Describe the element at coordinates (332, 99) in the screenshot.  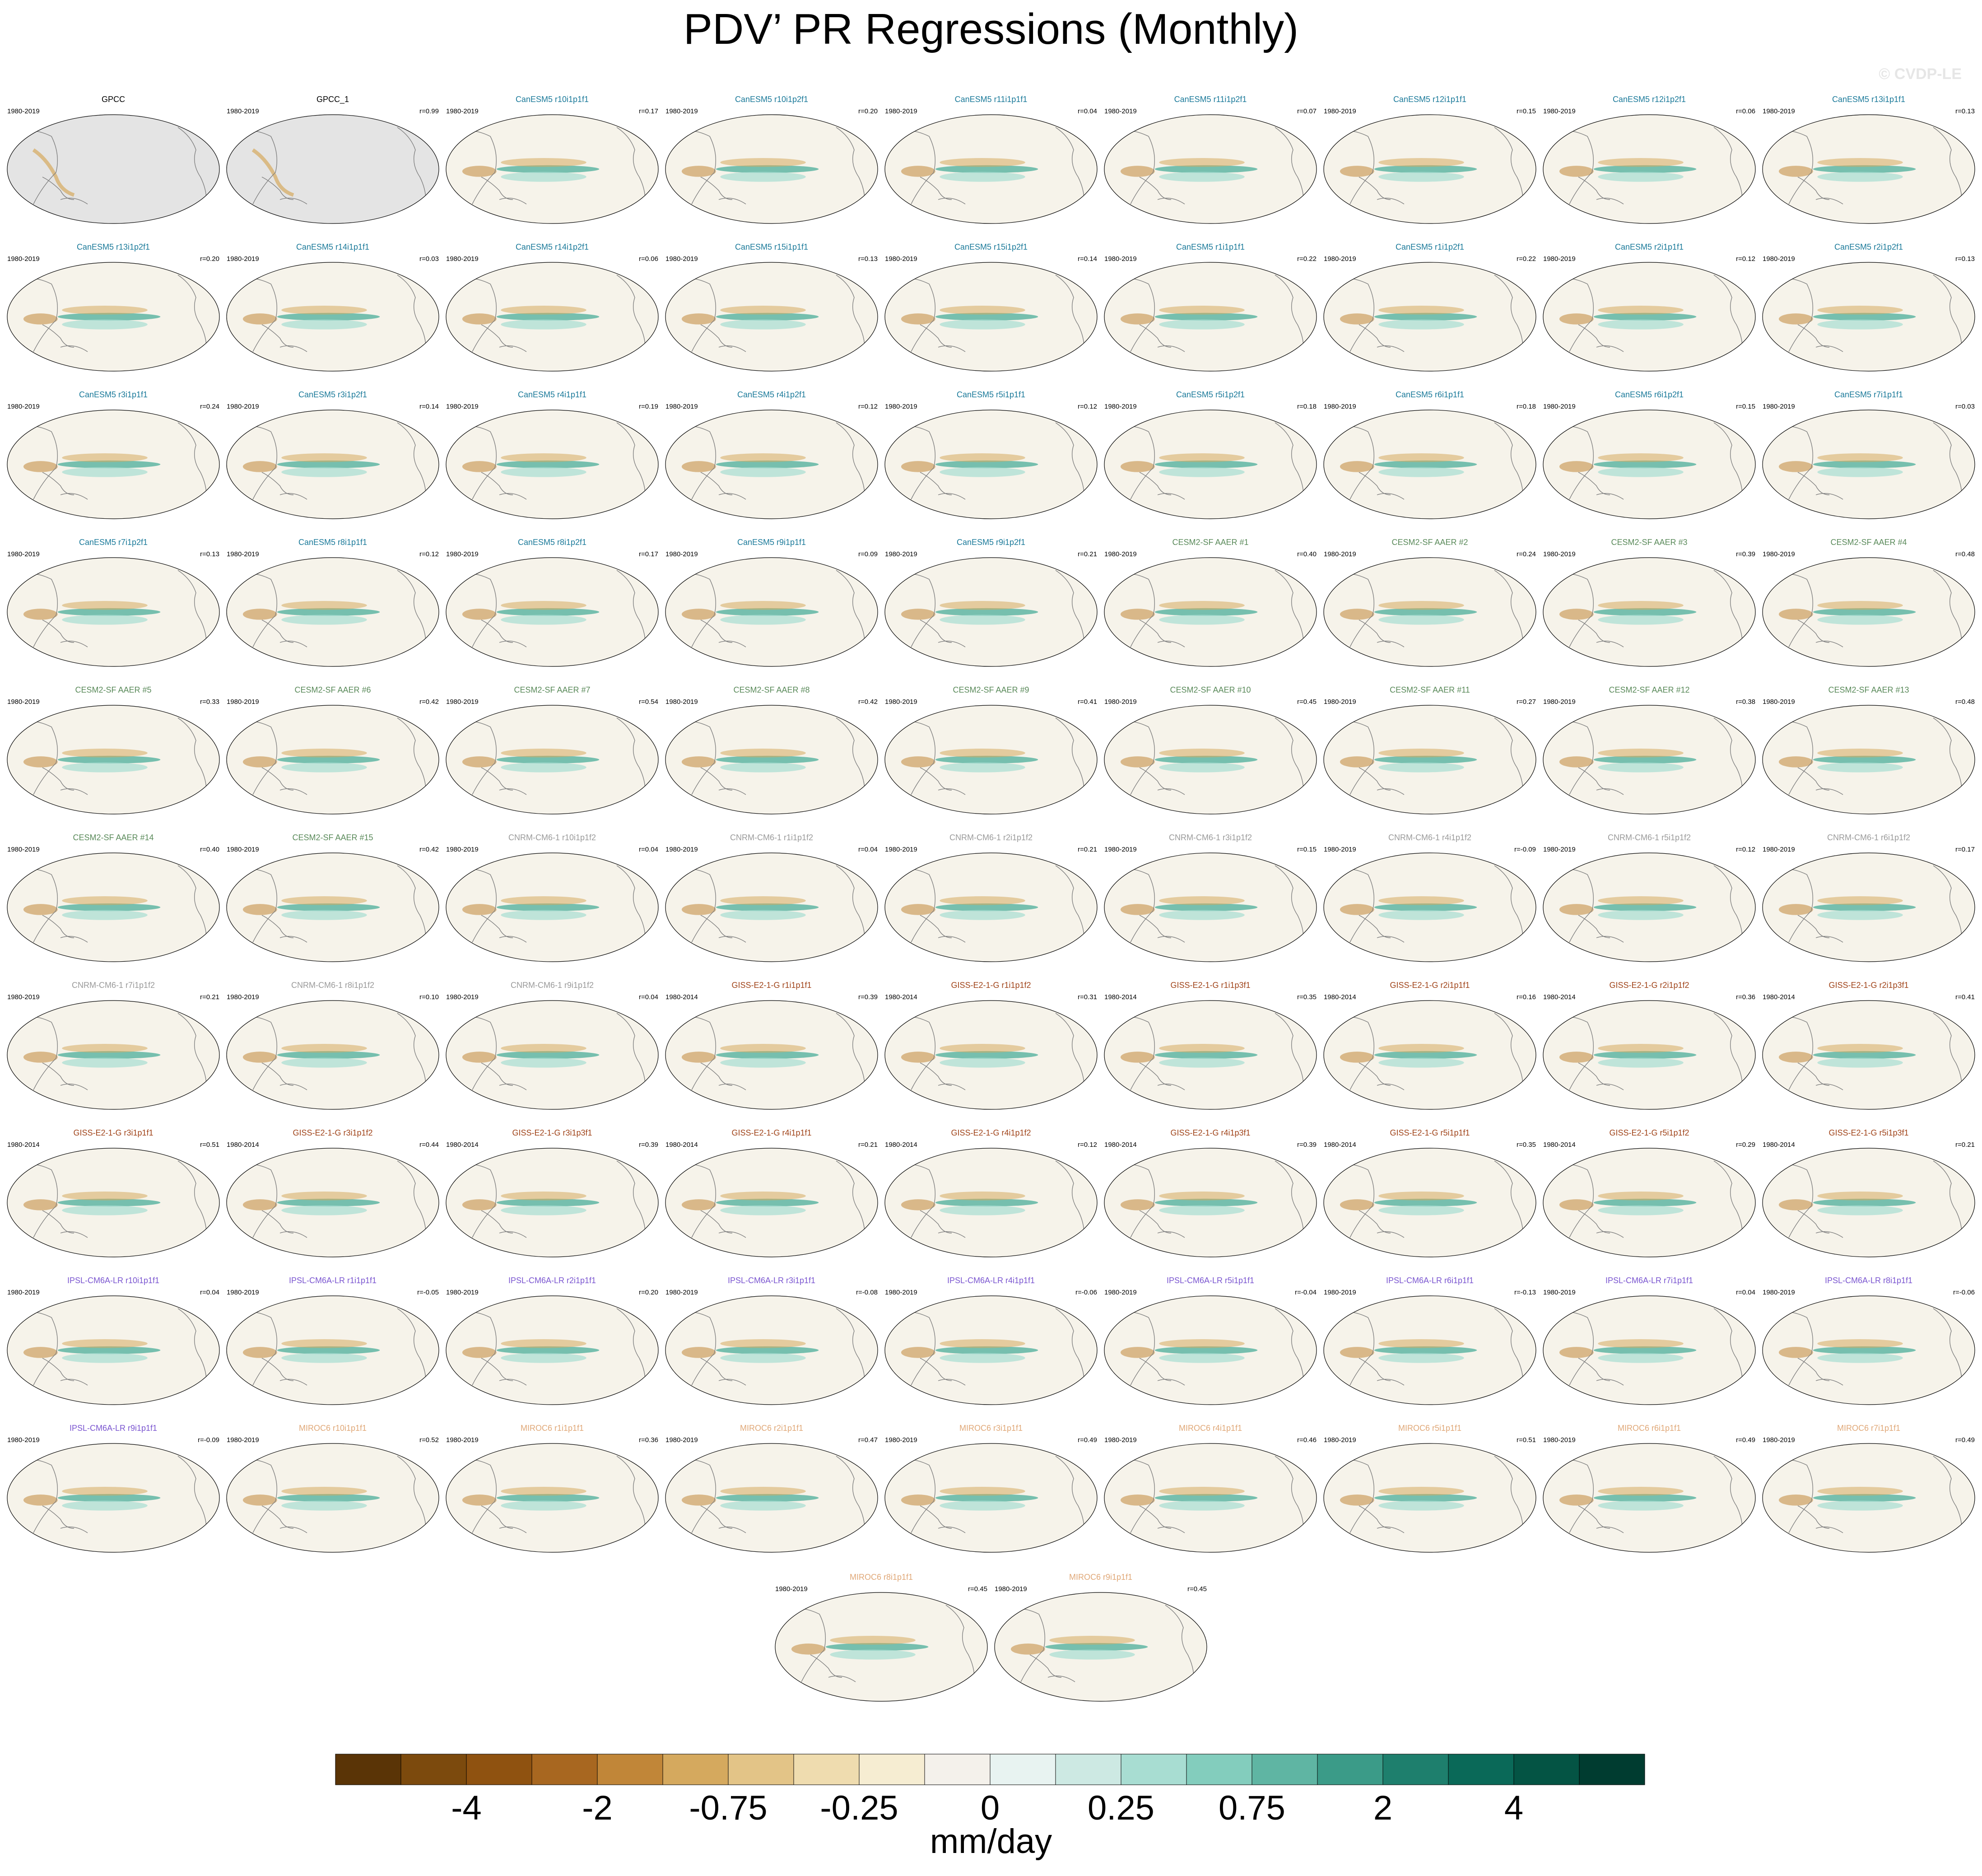
I see `panel-title: GPCC_1` at that location.